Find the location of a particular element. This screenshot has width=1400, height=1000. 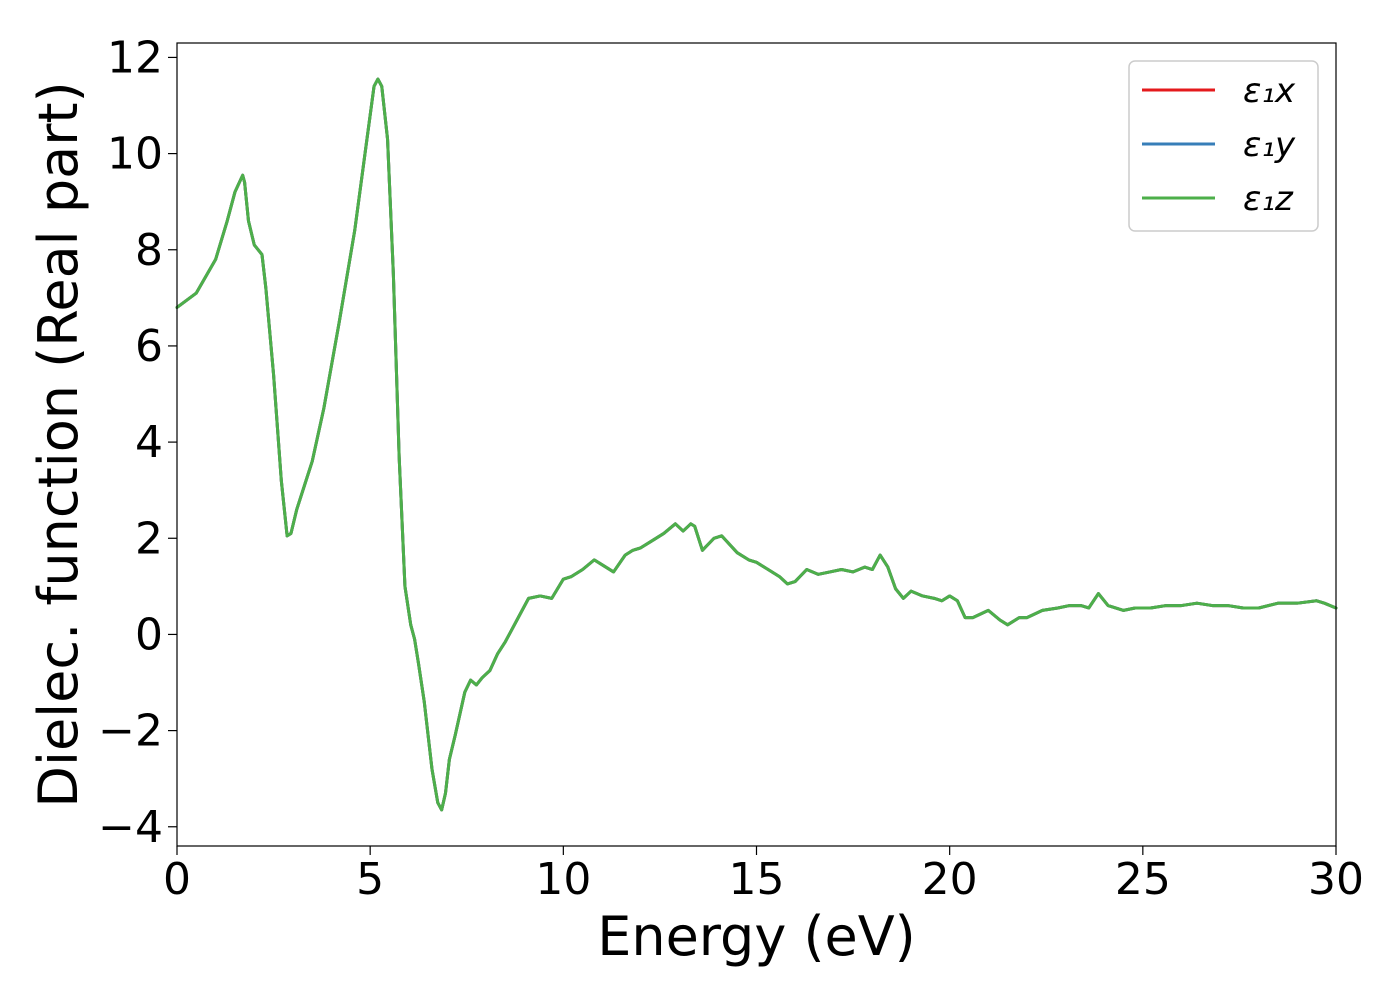

x-tick-label: 15 is located at coordinates (757, 879).